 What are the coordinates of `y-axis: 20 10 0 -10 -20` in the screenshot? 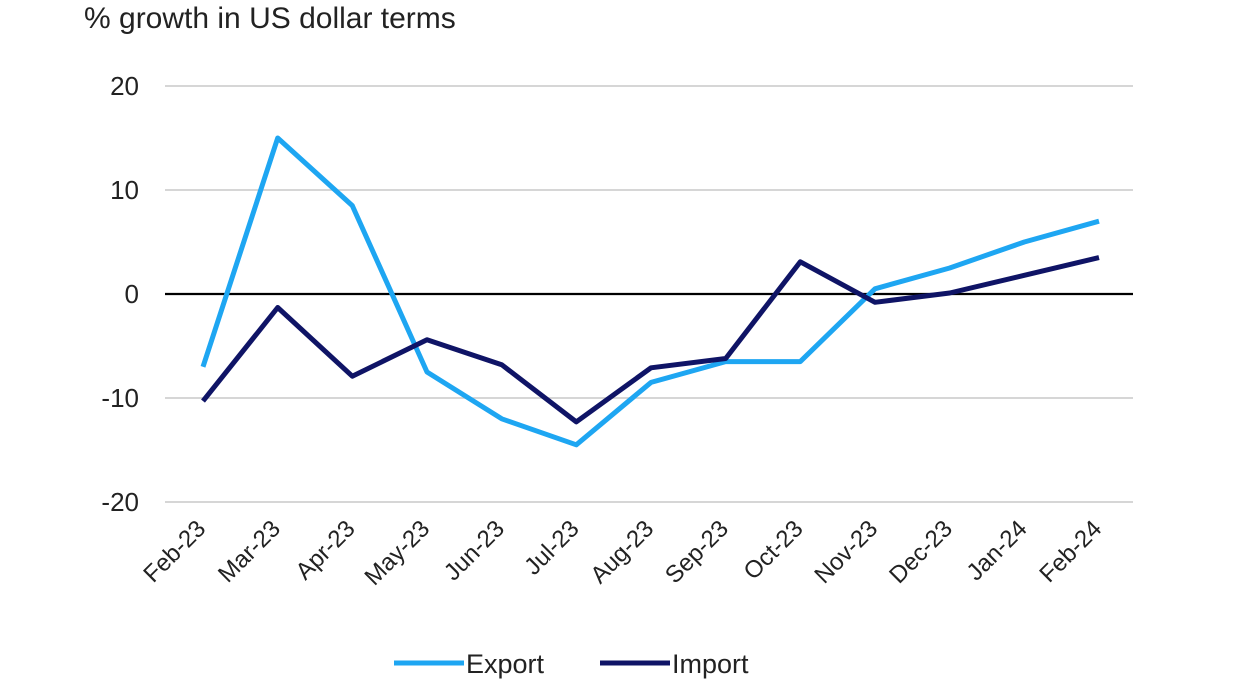 It's located at (120, 294).